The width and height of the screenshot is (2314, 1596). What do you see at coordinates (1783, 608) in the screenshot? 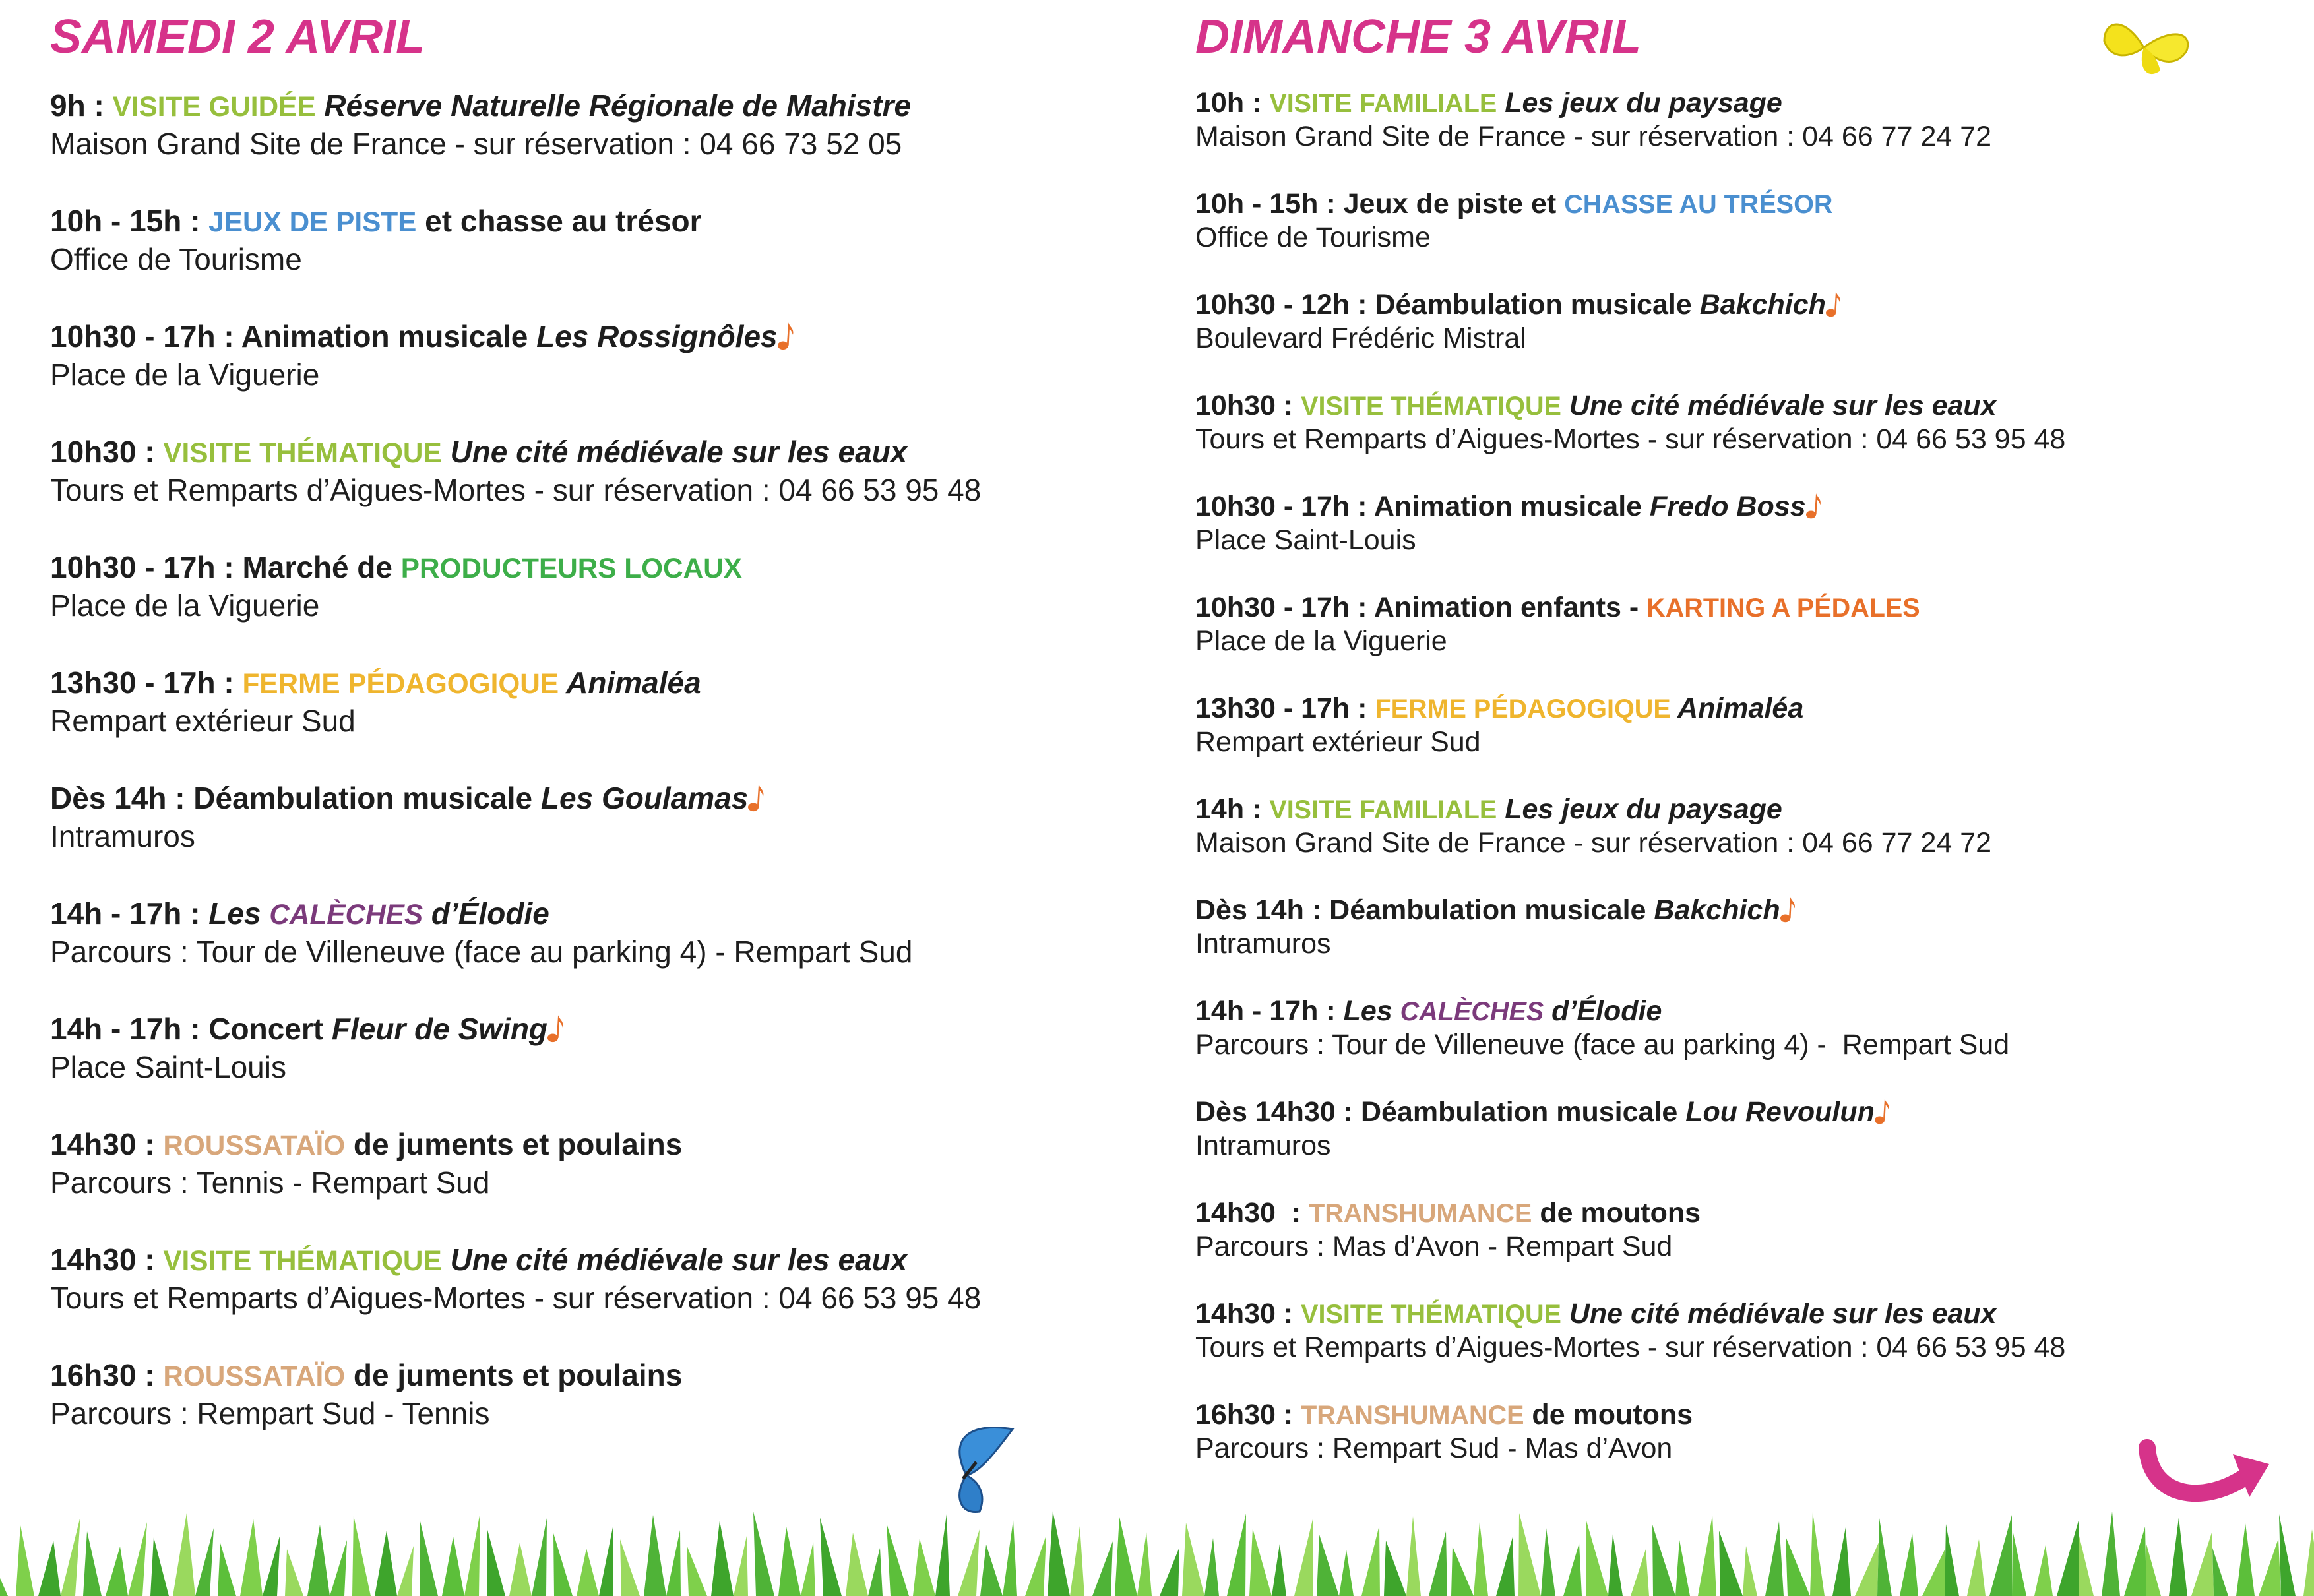
I see `event-highlight: KARTING A PÉDALES` at bounding box center [1783, 608].